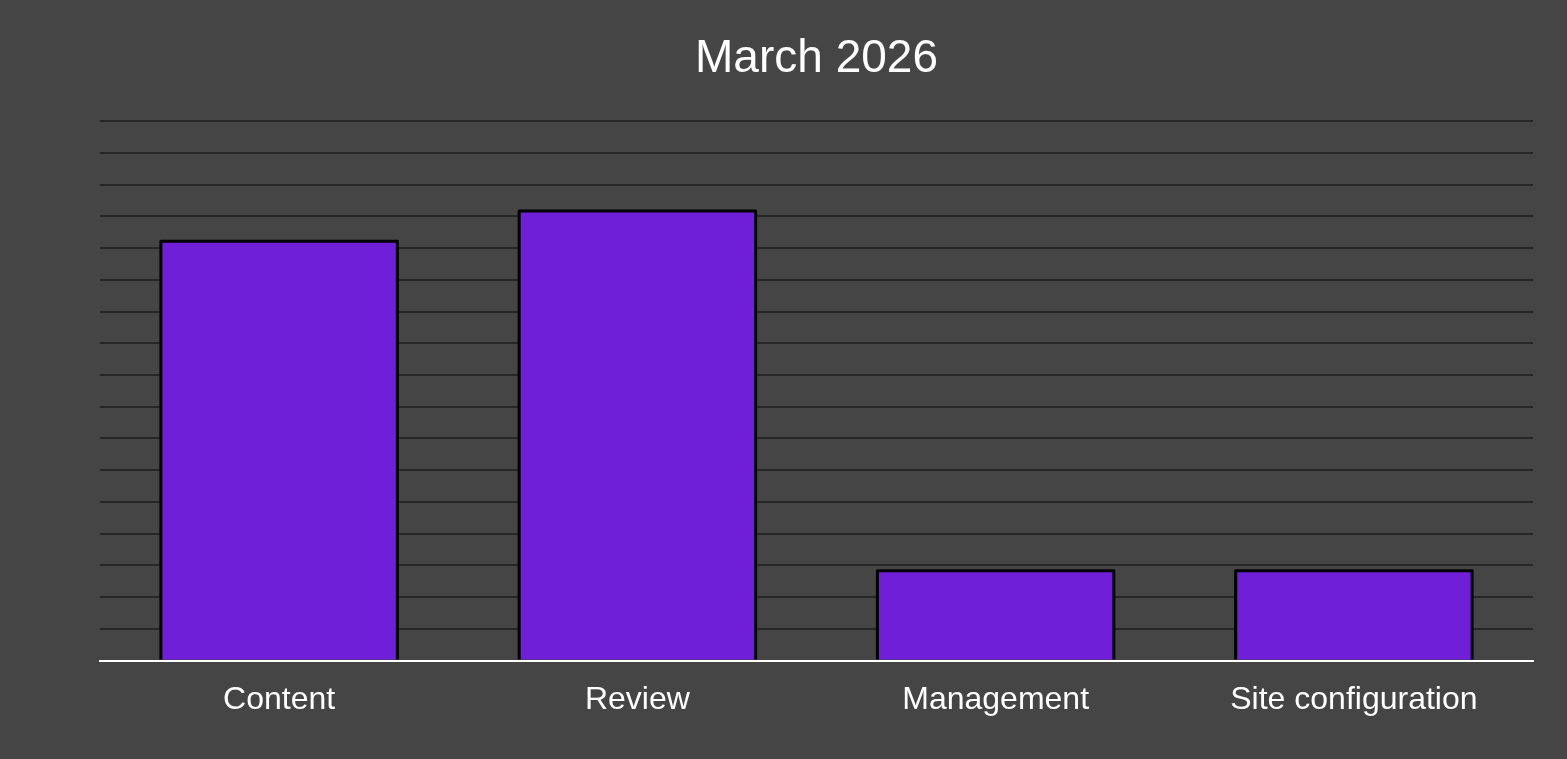 The image size is (1567, 759). Describe the element at coordinates (279, 697) in the screenshot. I see `x-tick-label: Content` at that location.